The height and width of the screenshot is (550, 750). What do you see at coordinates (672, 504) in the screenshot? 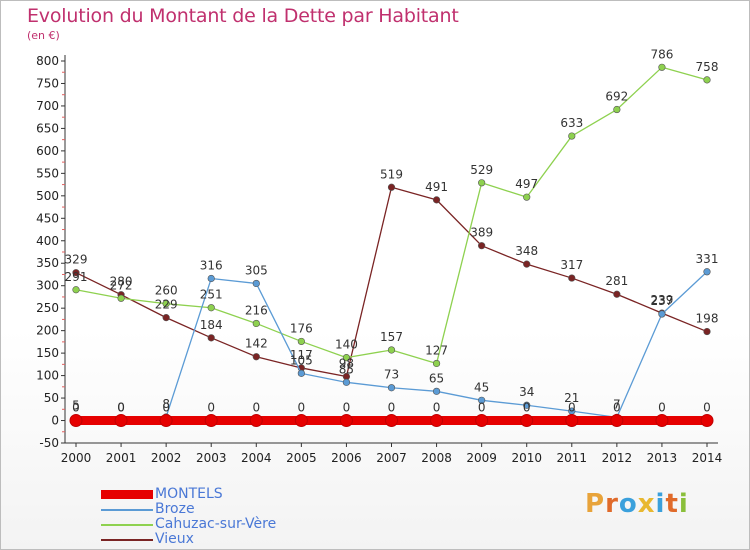
I see `logo-letter: t` at bounding box center [672, 504].